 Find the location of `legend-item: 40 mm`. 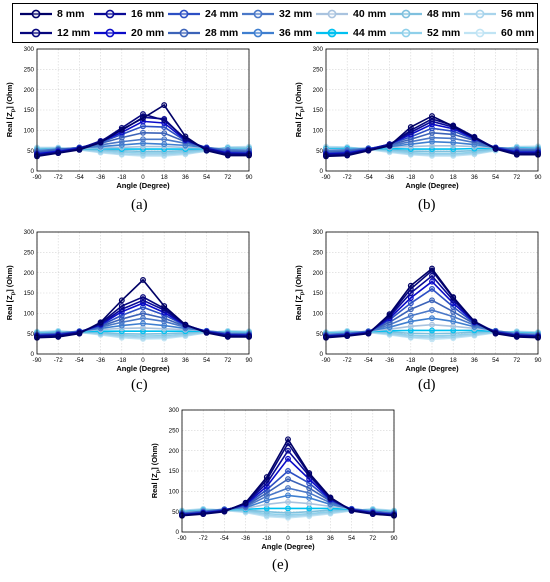

legend-item: 40 mm is located at coordinates (350, 14).